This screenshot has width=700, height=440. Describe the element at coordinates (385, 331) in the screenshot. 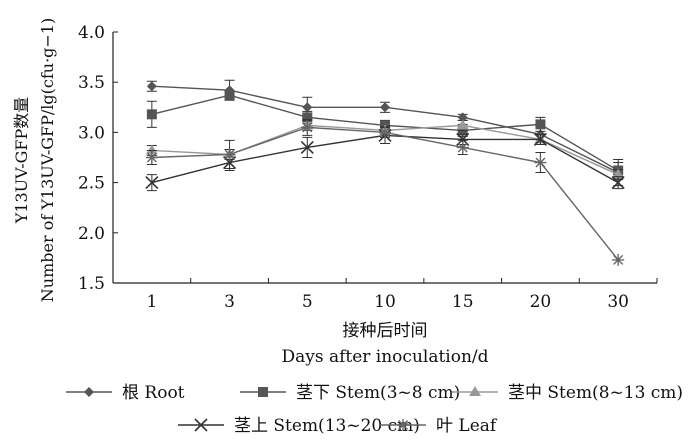

I see `x-axis-label-cn: 接种后时间` at that location.